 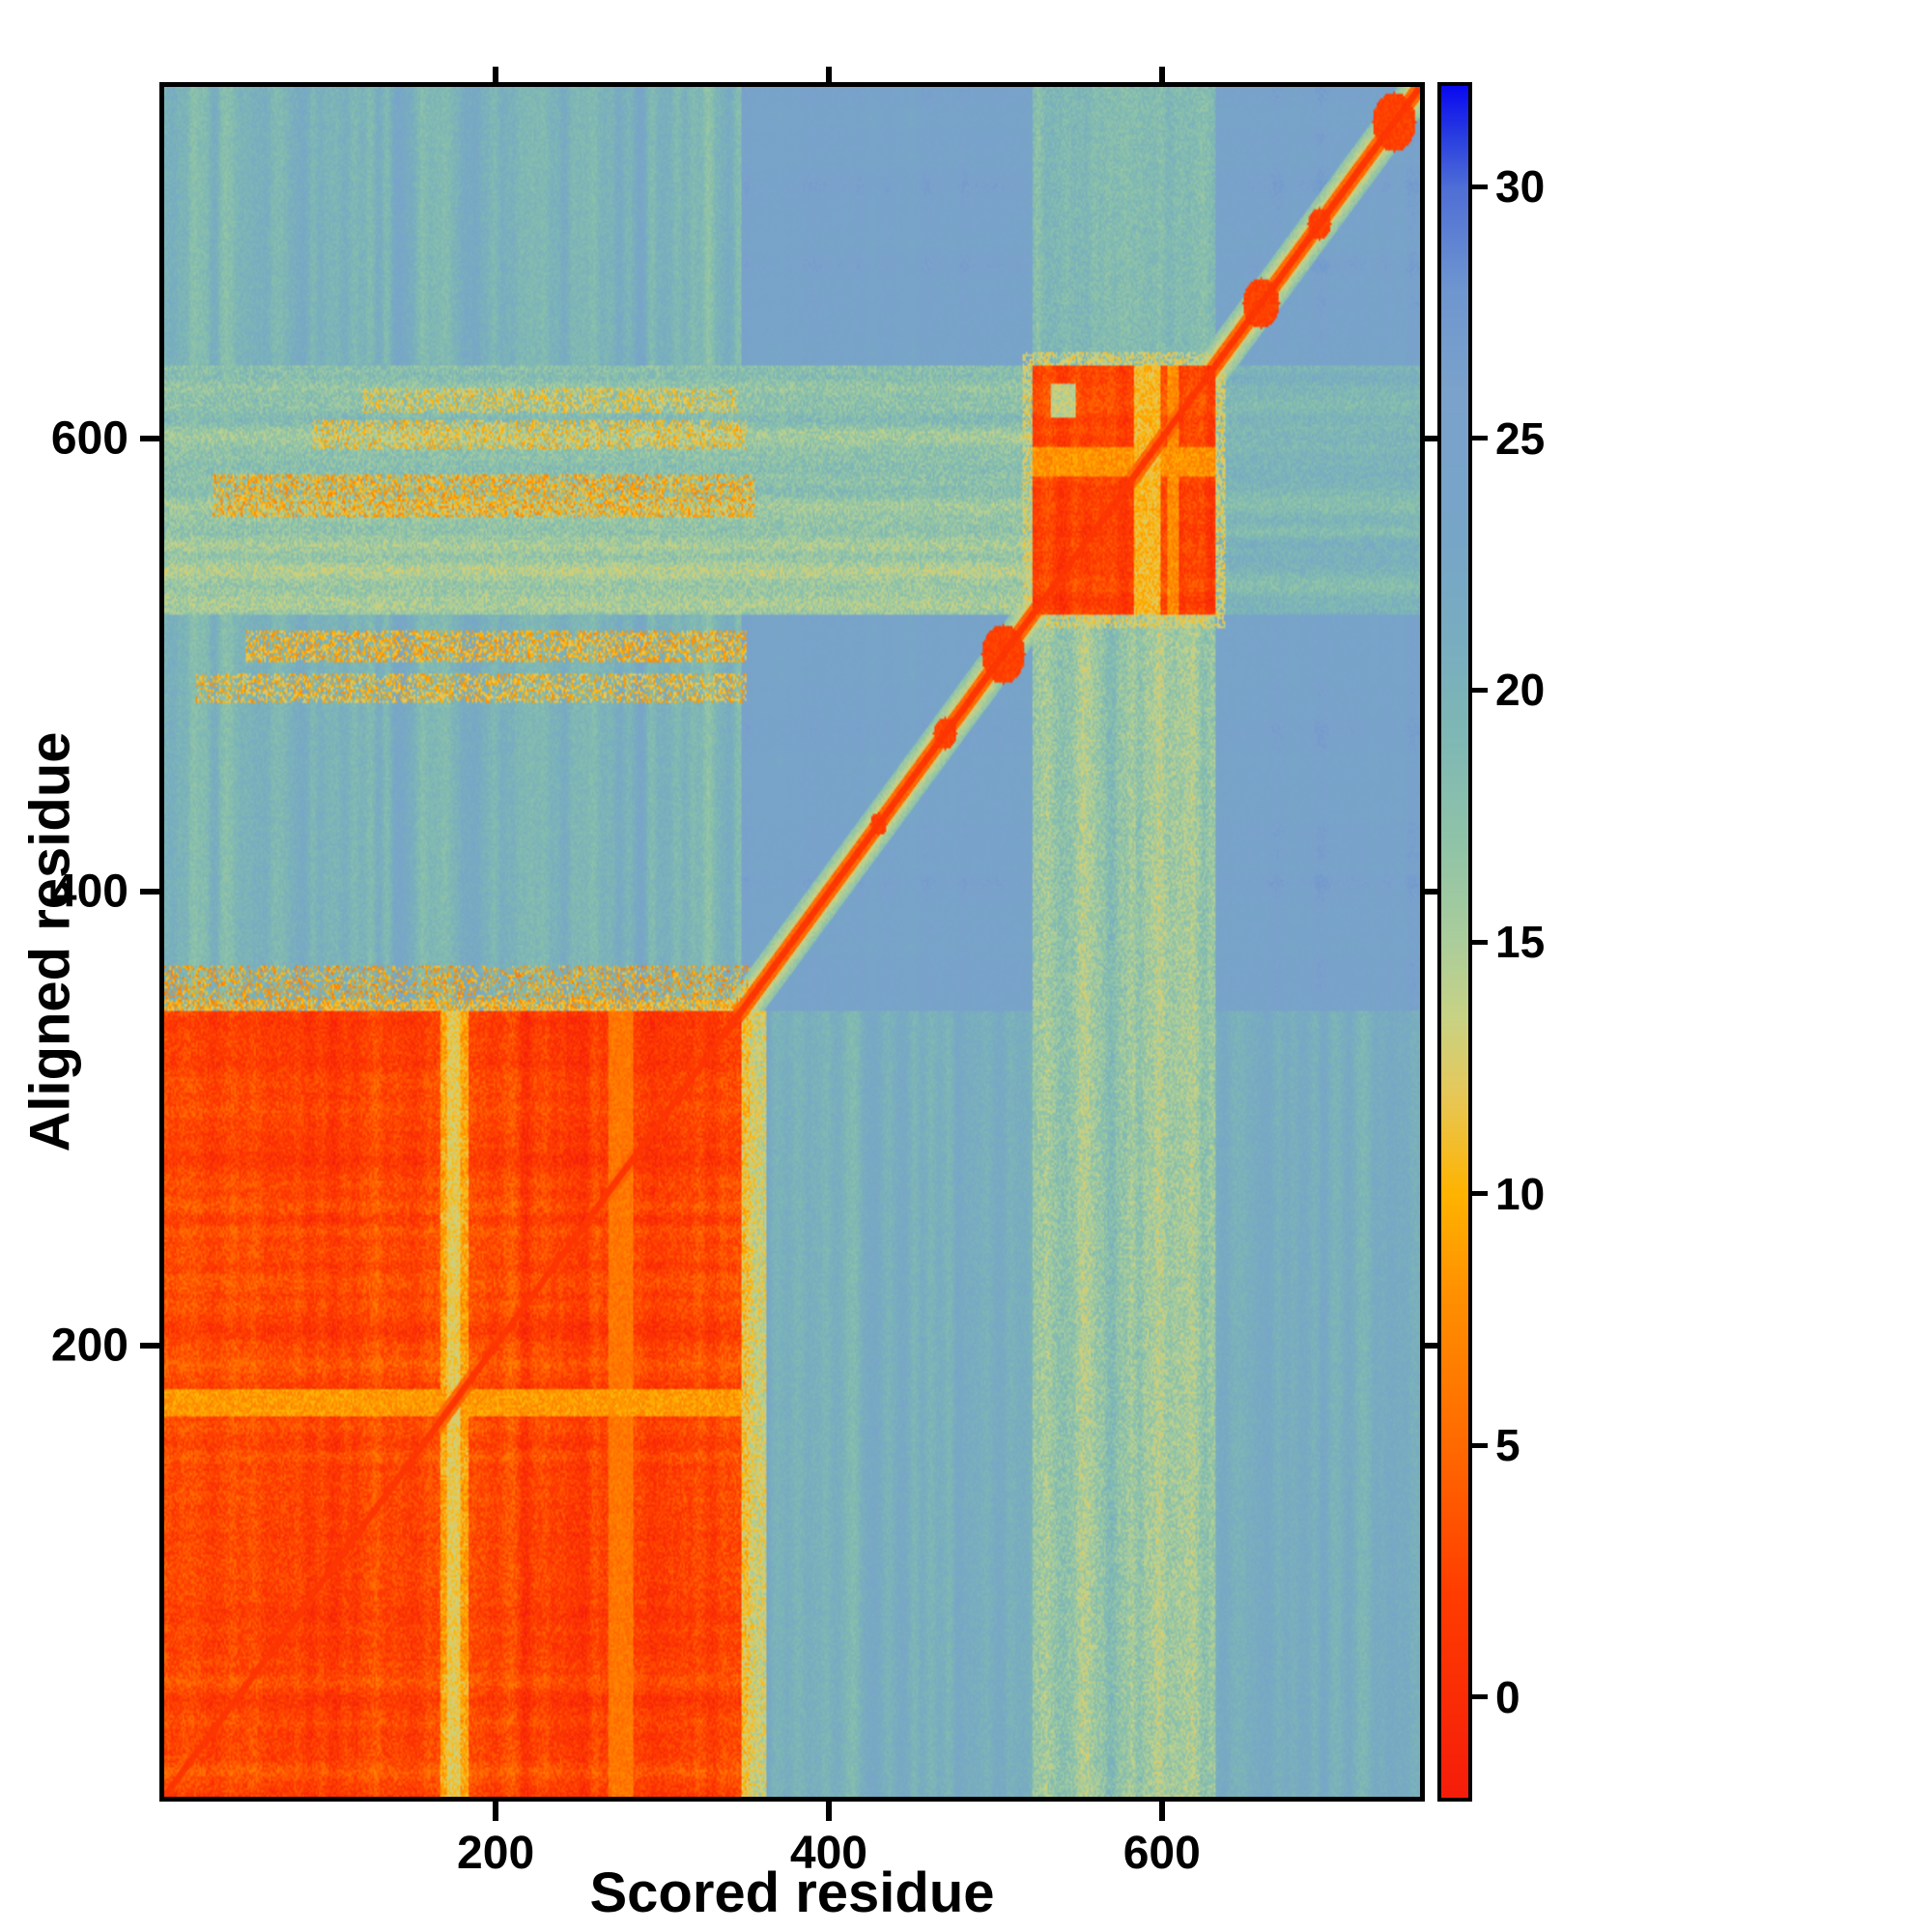 I want to click on colorbar-canvas, so click(x=1454, y=942).